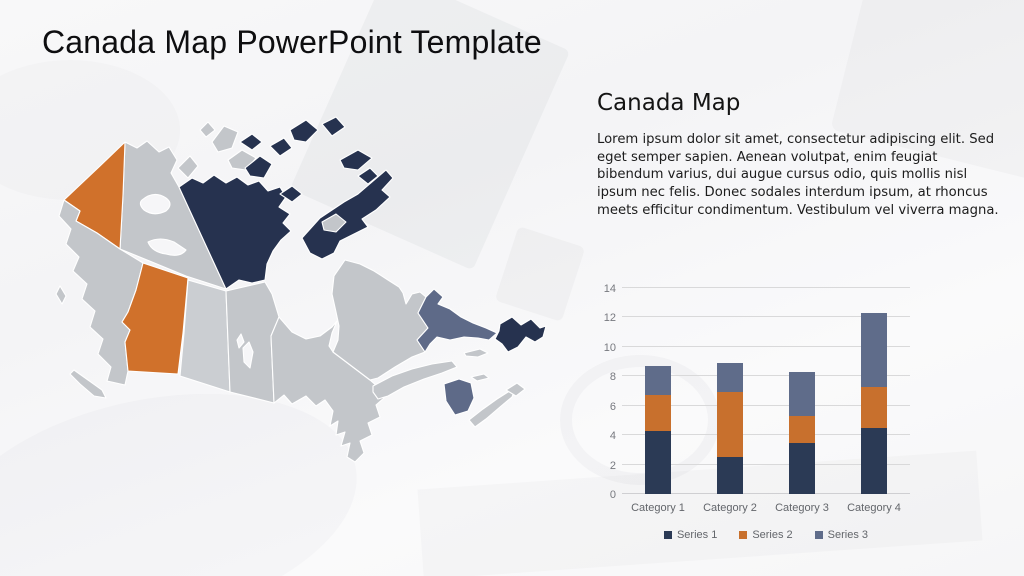  What do you see at coordinates (333, 126) in the screenshot?
I see `arctic-island-c` at bounding box center [333, 126].